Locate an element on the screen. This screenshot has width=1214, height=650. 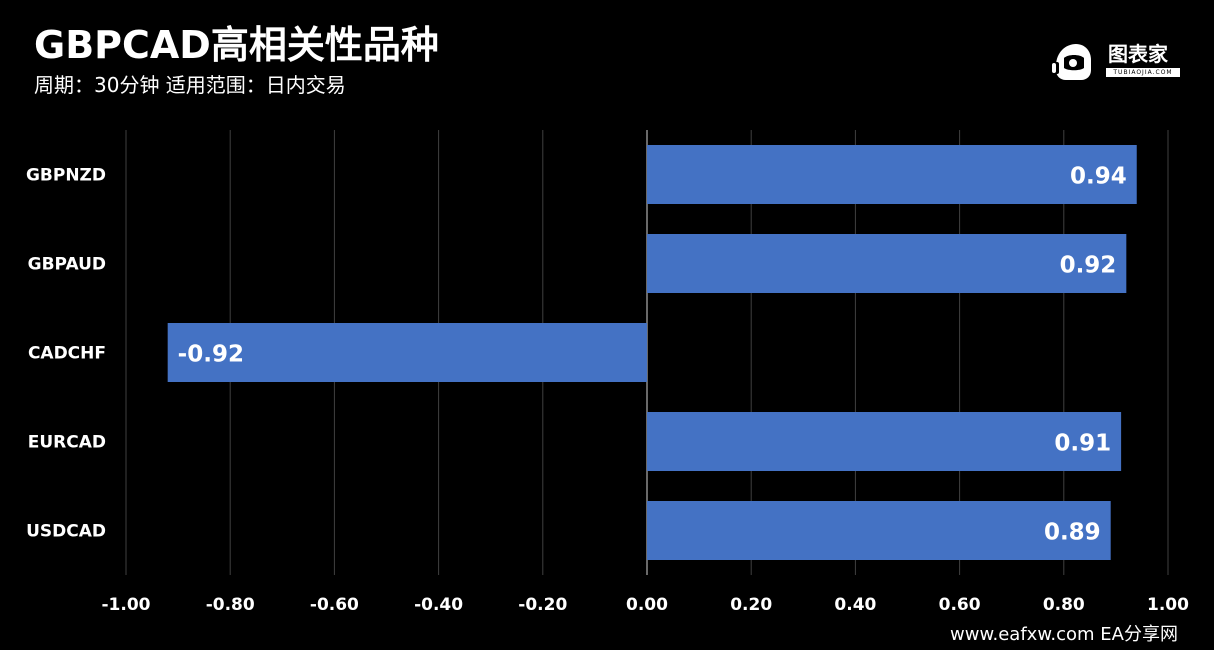
value-label: 0.92 is located at coordinates (1088, 266).